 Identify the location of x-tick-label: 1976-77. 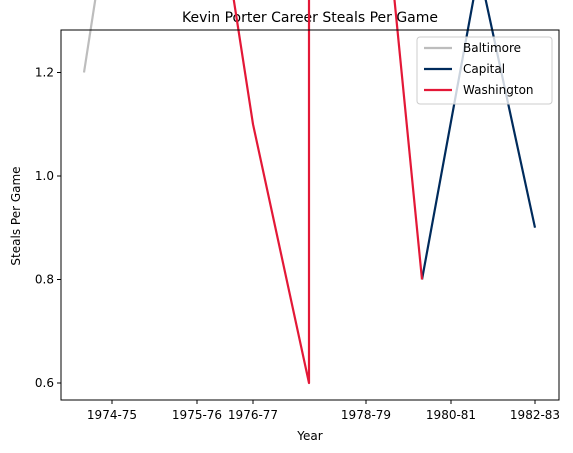
(253, 415).